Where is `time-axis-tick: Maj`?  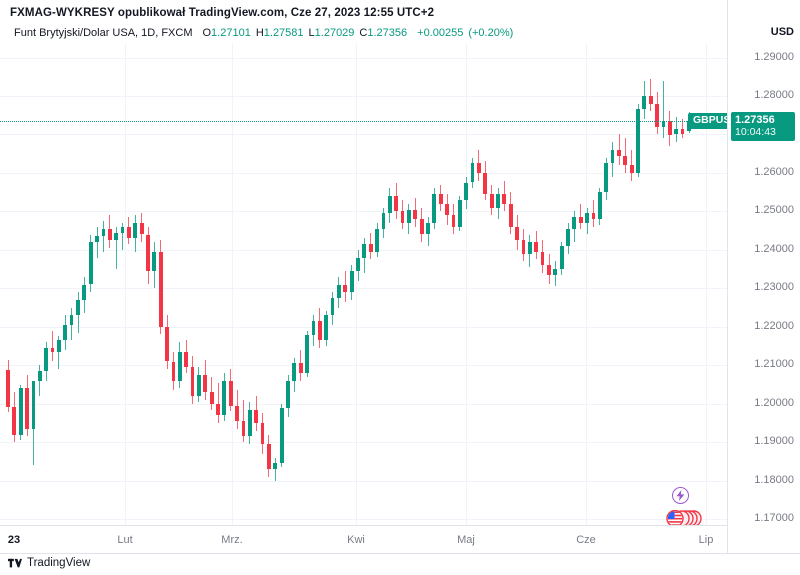 time-axis-tick: Maj is located at coordinates (466, 540).